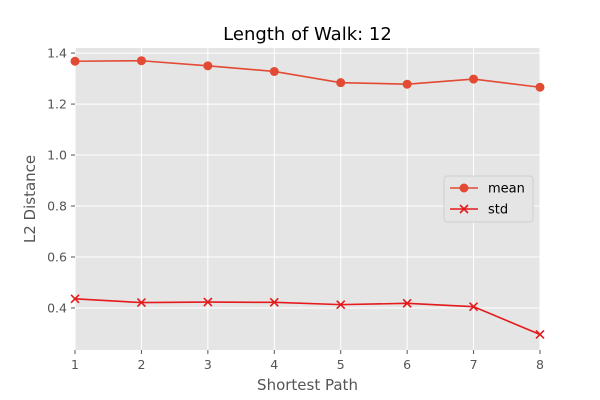  Describe the element at coordinates (506, 189) in the screenshot. I see `legend-label-mean: mean` at that location.